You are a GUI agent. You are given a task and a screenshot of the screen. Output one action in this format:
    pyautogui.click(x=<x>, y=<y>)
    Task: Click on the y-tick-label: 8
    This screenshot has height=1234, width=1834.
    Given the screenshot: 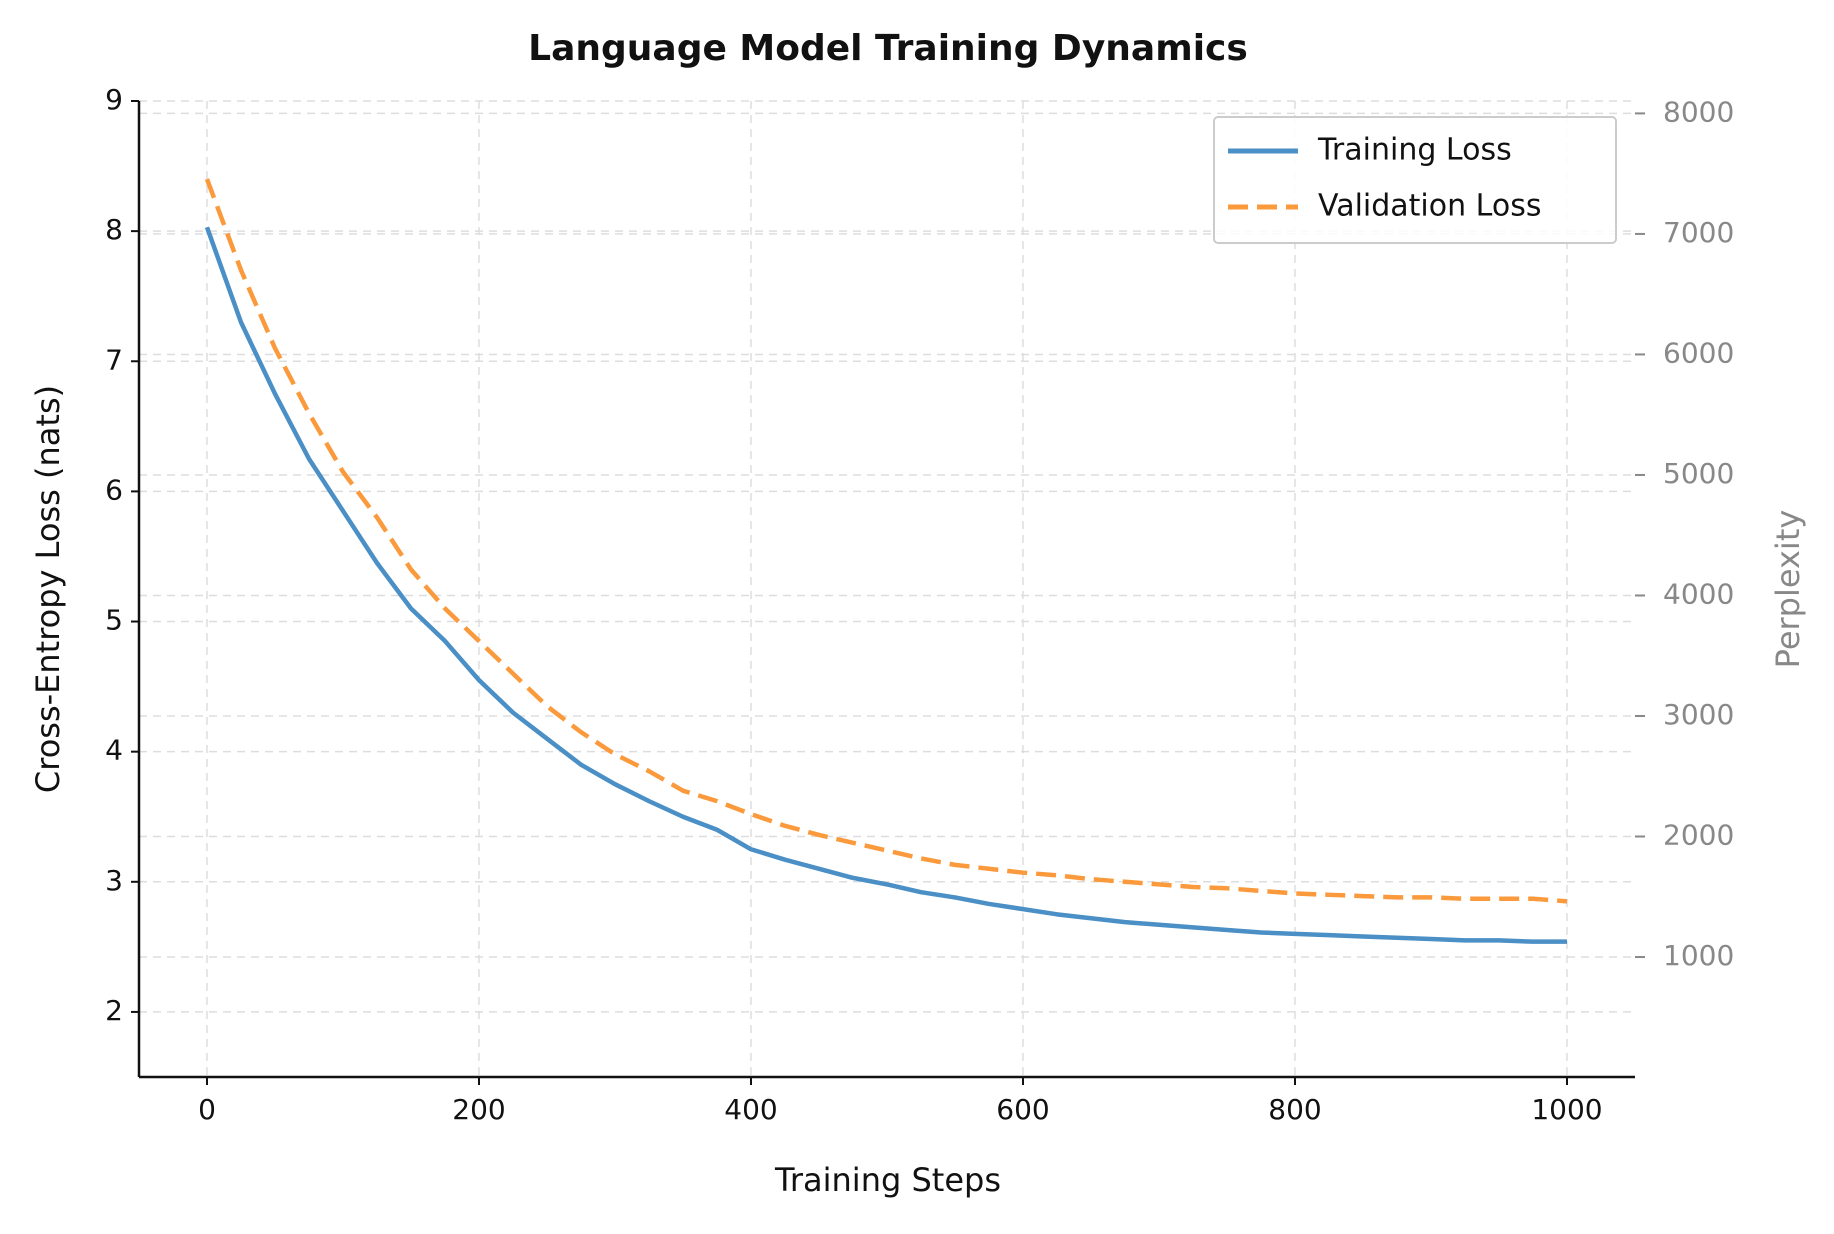 What is the action you would take?
    pyautogui.click(x=114, y=229)
    